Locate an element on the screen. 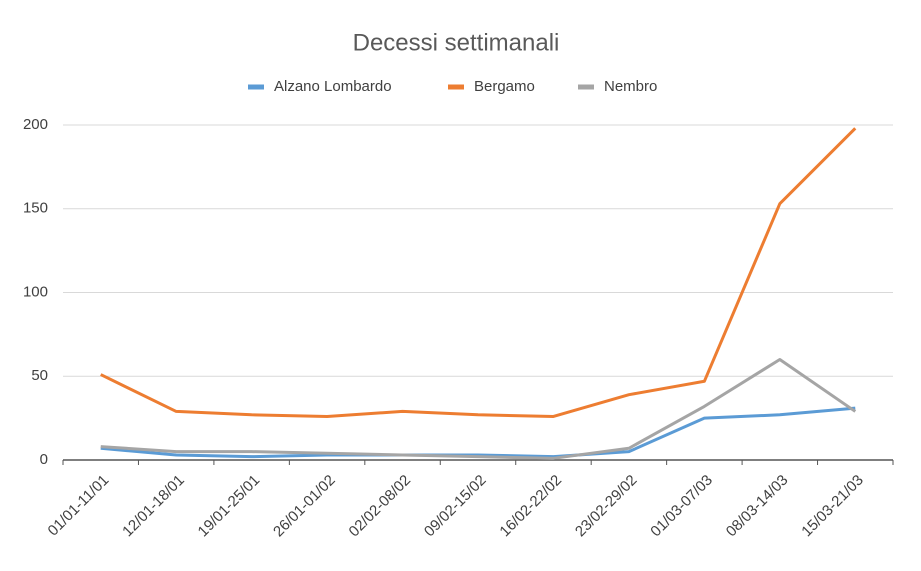 The width and height of the screenshot is (921, 571). y-tick-label: 50 is located at coordinates (39, 375).